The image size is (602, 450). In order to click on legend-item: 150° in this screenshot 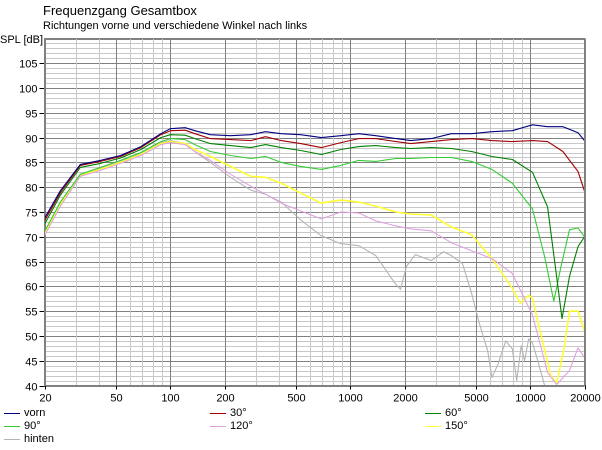, I will do `click(446, 426)`.